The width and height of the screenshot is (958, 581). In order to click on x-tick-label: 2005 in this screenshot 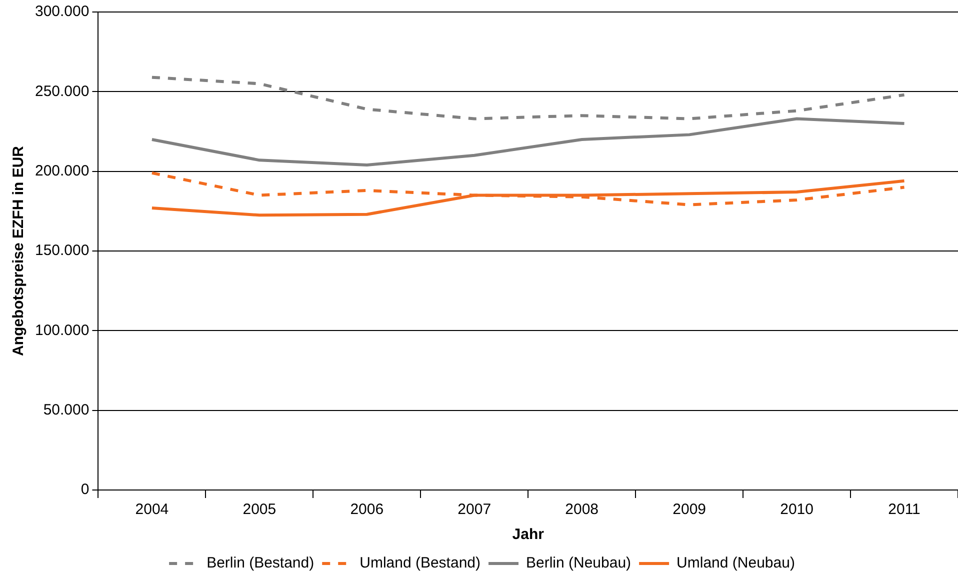, I will do `click(259, 509)`.